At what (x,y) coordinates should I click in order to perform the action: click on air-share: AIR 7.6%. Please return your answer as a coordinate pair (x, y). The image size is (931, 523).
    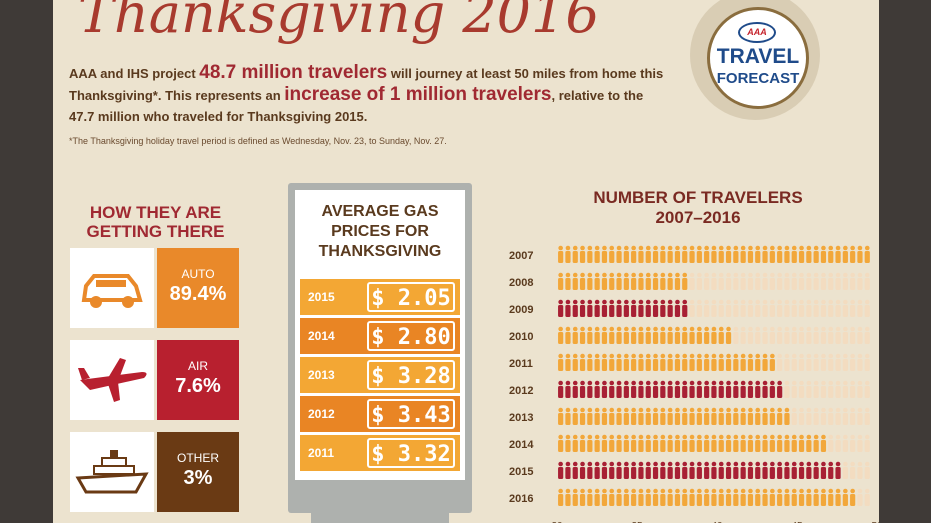
    Looking at the image, I should click on (198, 380).